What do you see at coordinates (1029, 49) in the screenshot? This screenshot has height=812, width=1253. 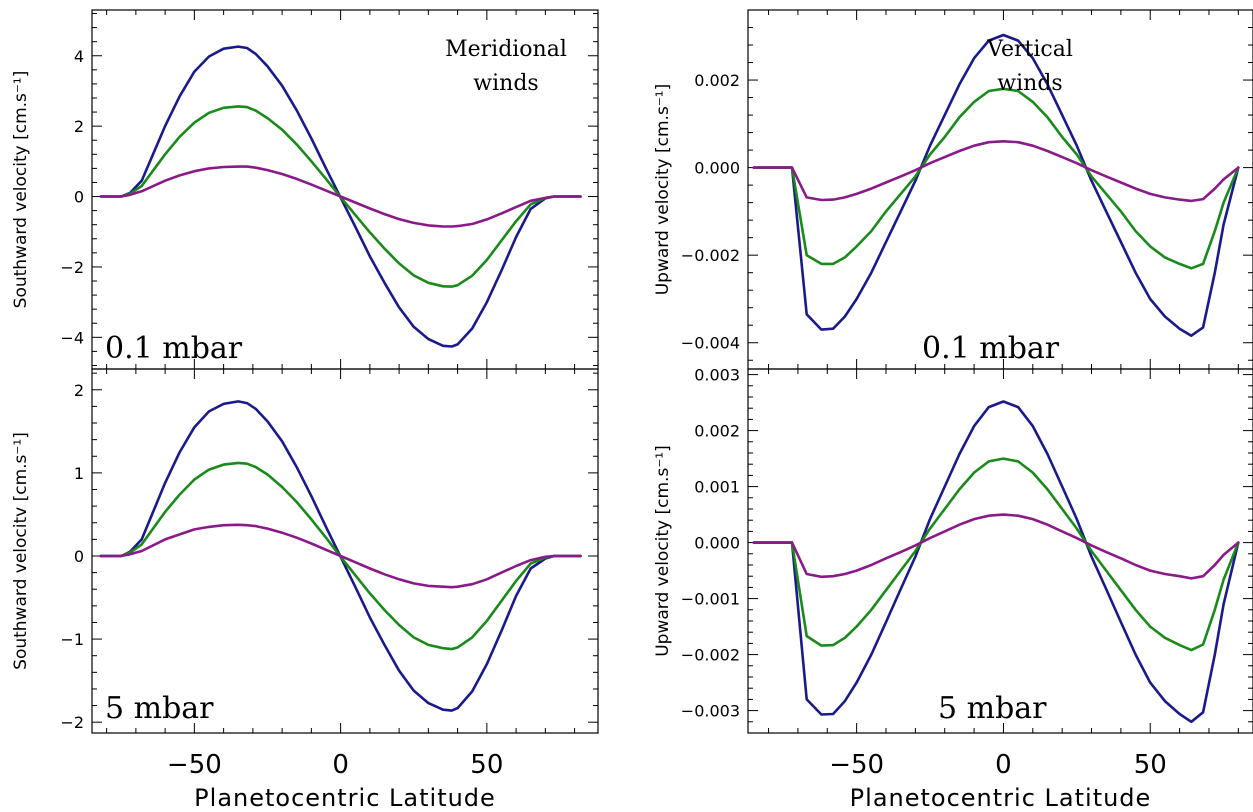 I see `corner-label: Vertical` at bounding box center [1029, 49].